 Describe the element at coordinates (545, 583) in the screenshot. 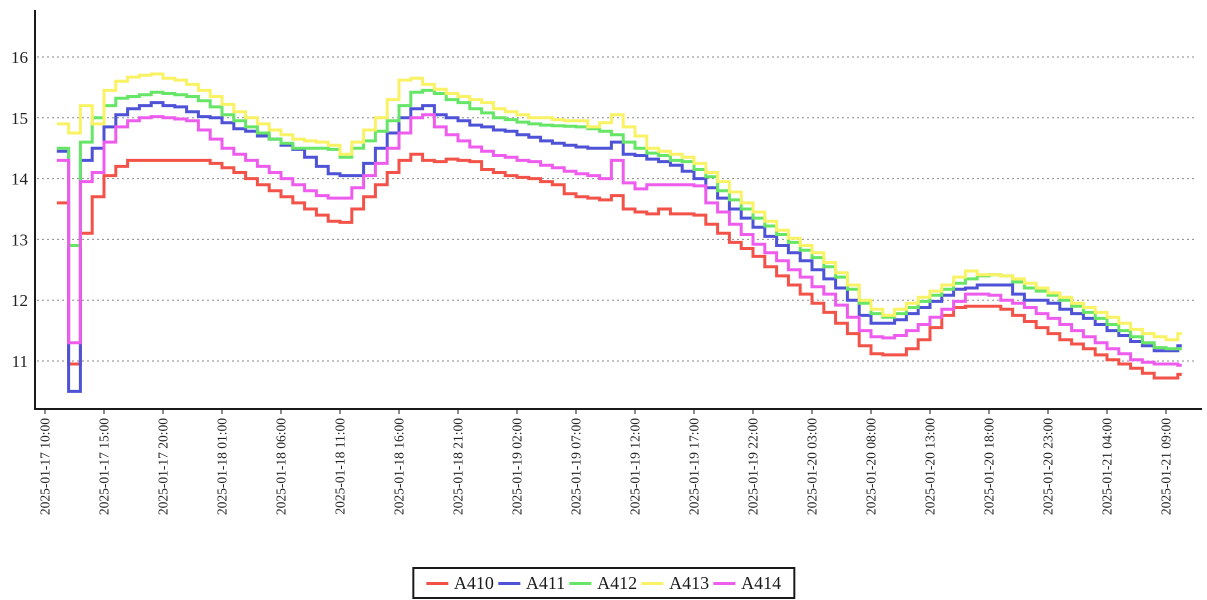

I see `legend-label: A411` at that location.